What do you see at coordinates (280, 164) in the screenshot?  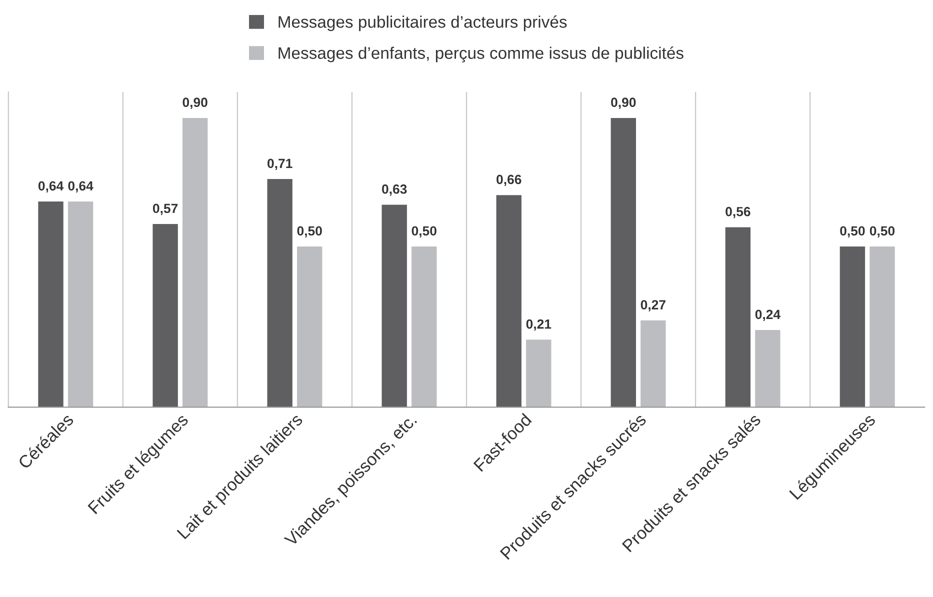 I see `data-label: 0,71` at bounding box center [280, 164].